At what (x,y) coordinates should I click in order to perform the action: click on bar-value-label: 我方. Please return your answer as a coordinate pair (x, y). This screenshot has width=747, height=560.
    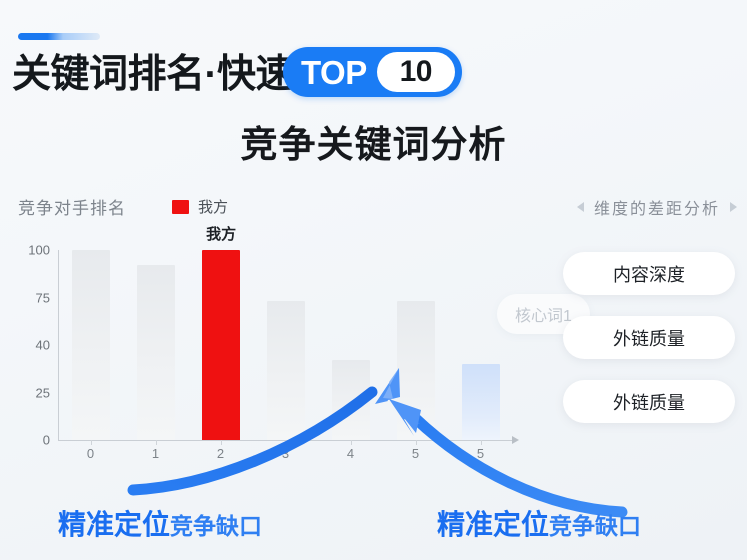
    Looking at the image, I should click on (221, 234).